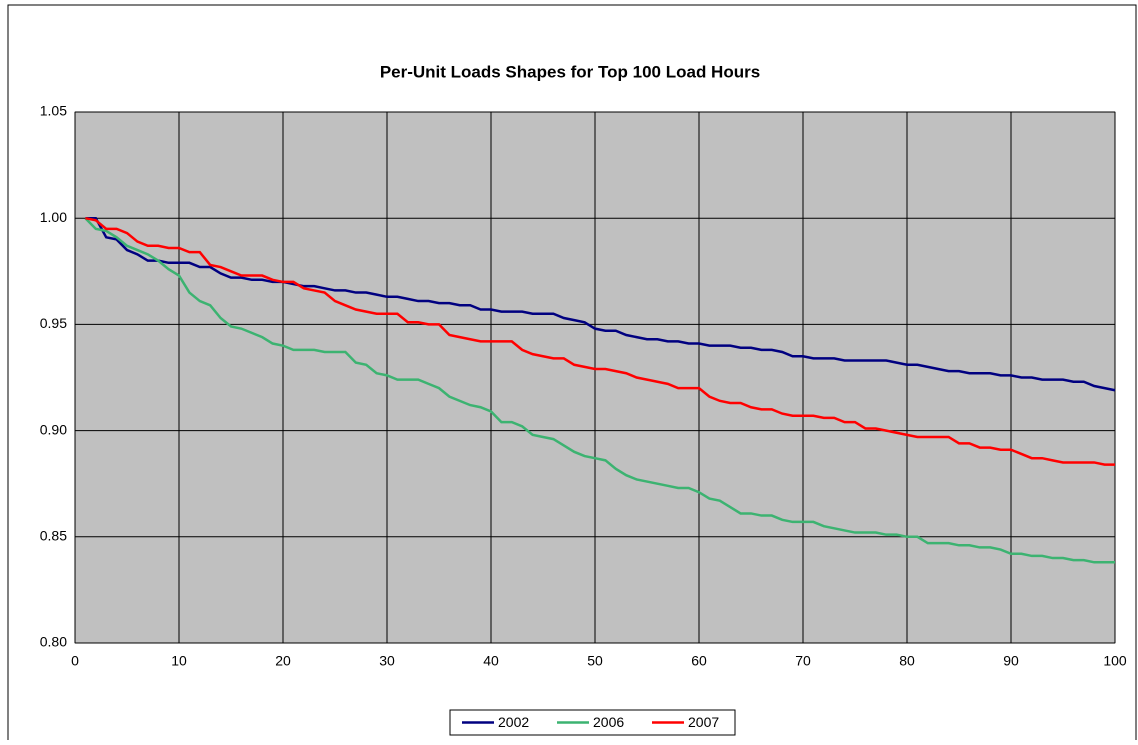 The image size is (1138, 745). I want to click on x-tick-label: 60, so click(699, 661).